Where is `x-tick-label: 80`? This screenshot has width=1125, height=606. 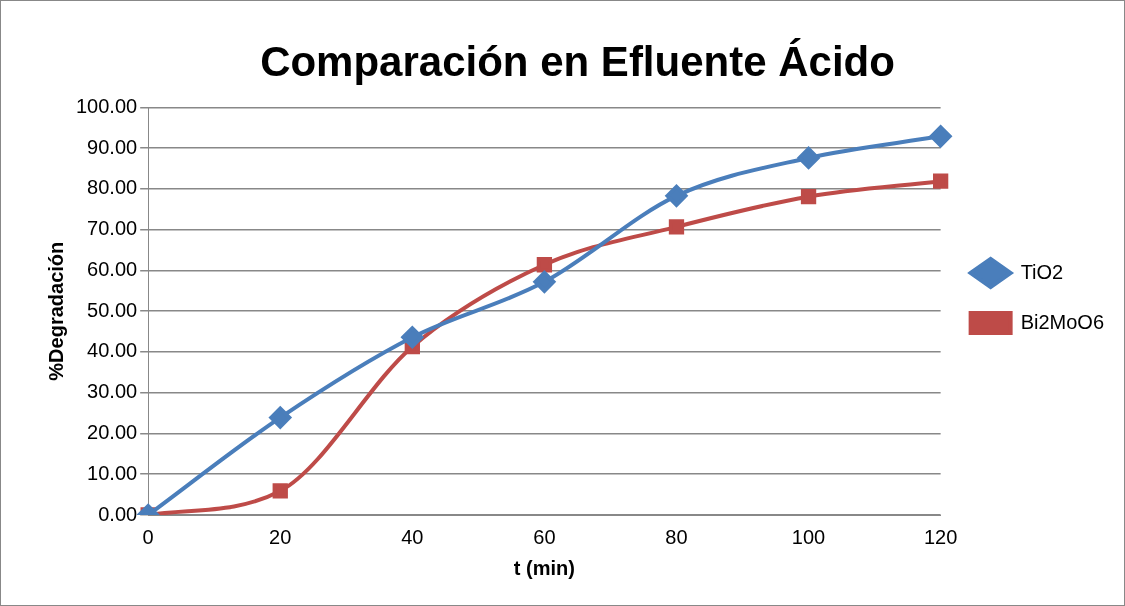
x-tick-label: 80 is located at coordinates (676, 536).